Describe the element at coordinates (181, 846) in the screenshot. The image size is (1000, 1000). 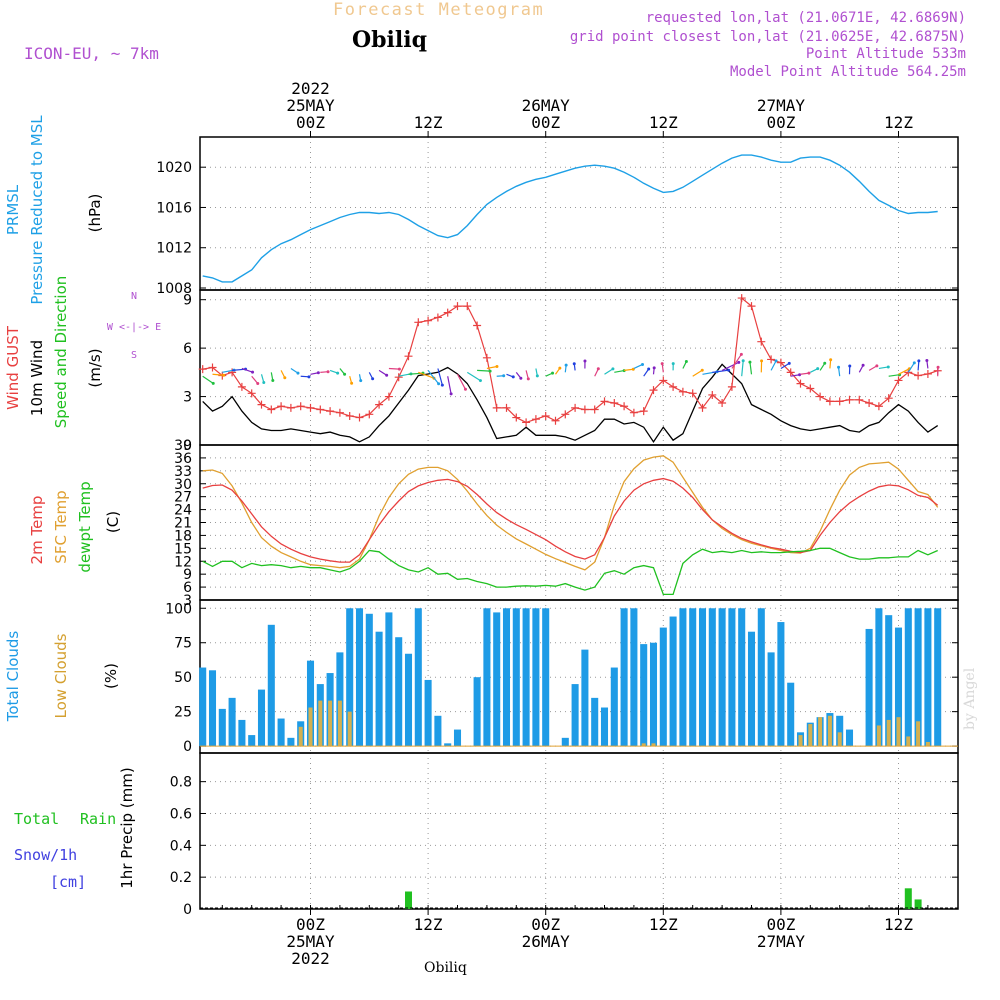
I see `ytick-label: 0.4` at that location.